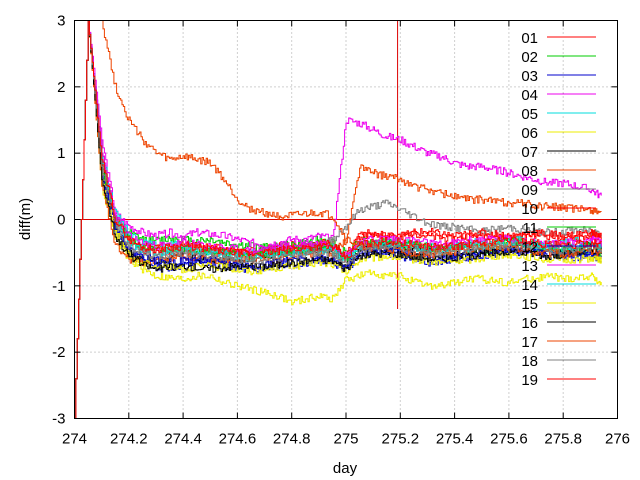  Describe the element at coordinates (529, 304) in the screenshot. I see `legend-label: 15` at that location.